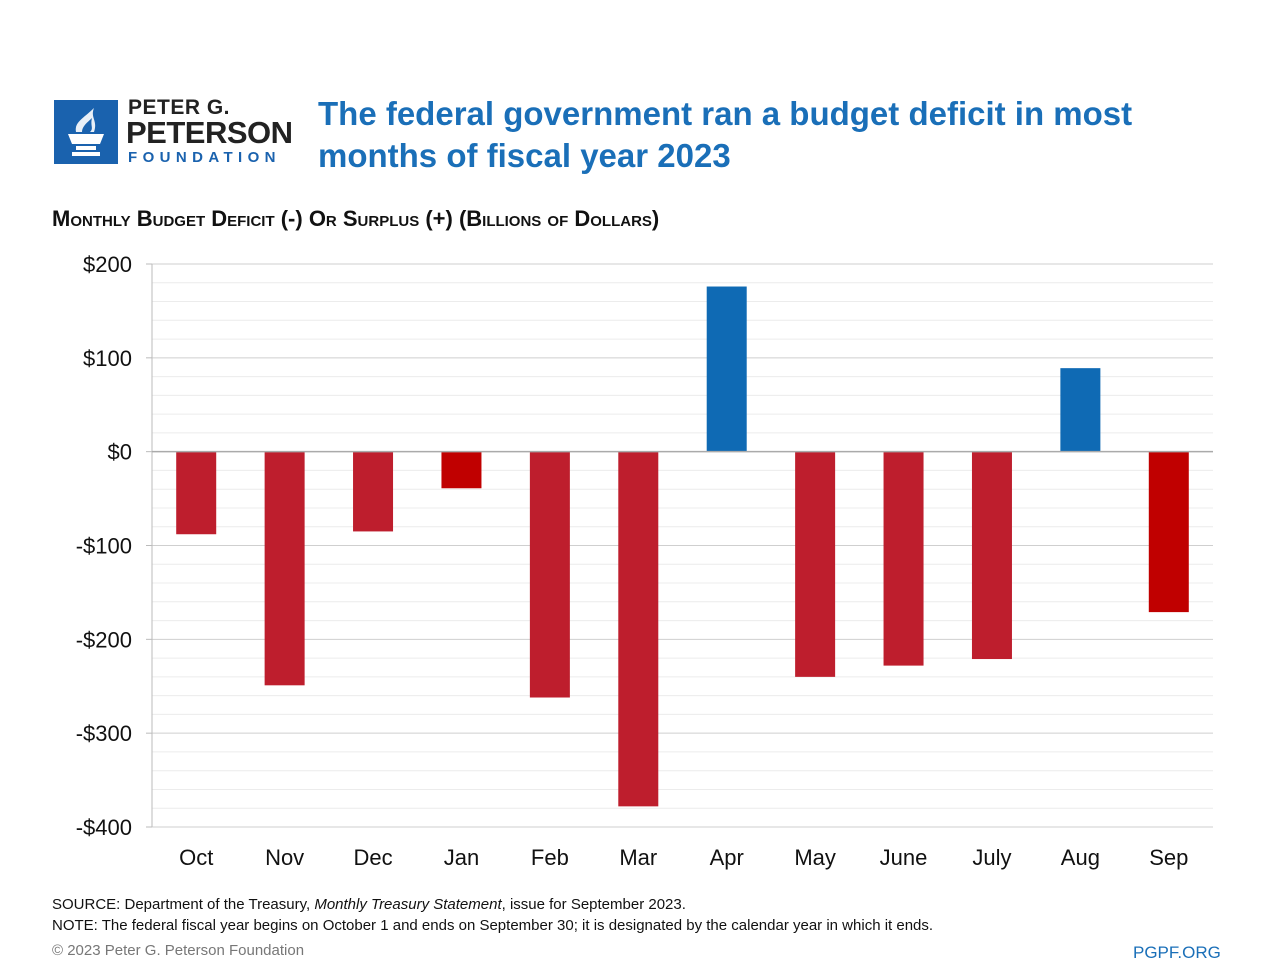 This screenshot has height=980, width=1268. I want to click on x-tick-label: Feb, so click(550, 857).